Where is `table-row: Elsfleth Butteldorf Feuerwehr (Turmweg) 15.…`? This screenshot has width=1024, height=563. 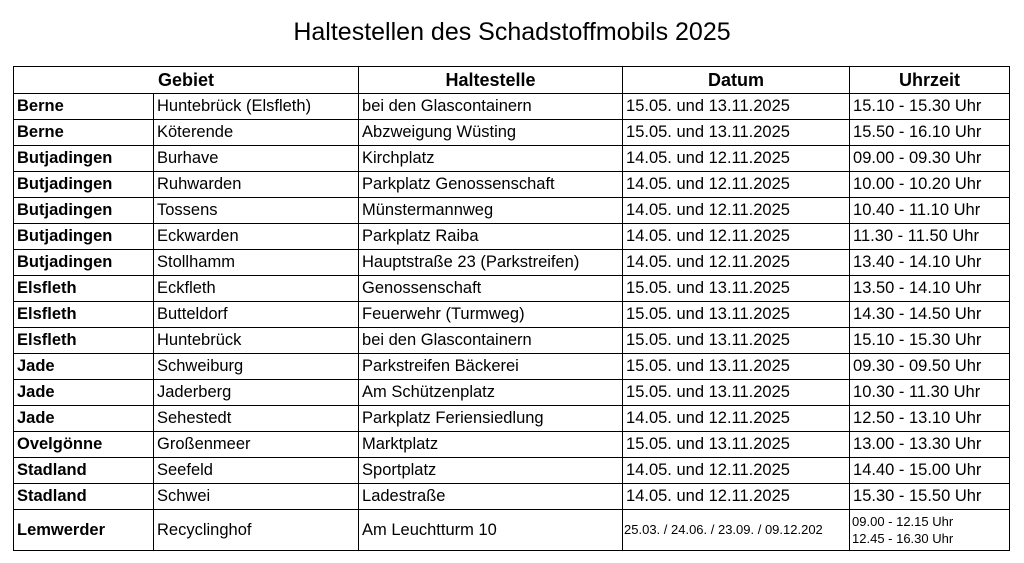 table-row: Elsfleth Butteldorf Feuerwehr (Turmweg) 15.… is located at coordinates (512, 314).